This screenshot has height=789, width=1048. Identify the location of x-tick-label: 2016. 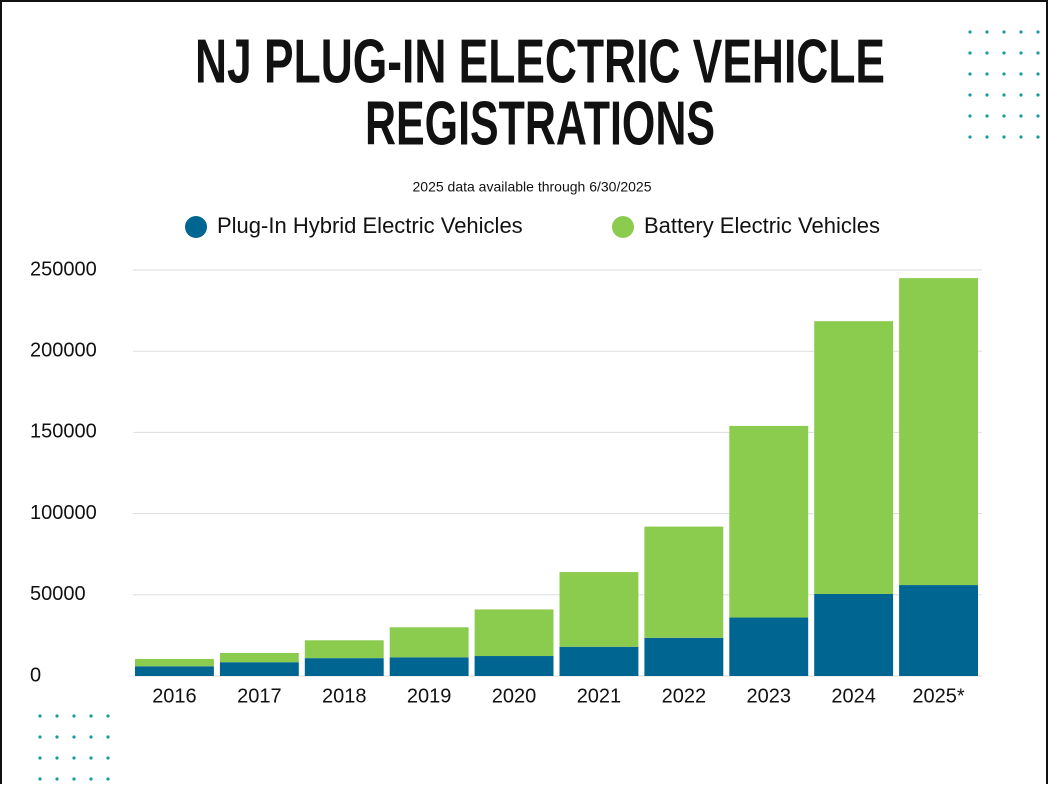
(174, 696).